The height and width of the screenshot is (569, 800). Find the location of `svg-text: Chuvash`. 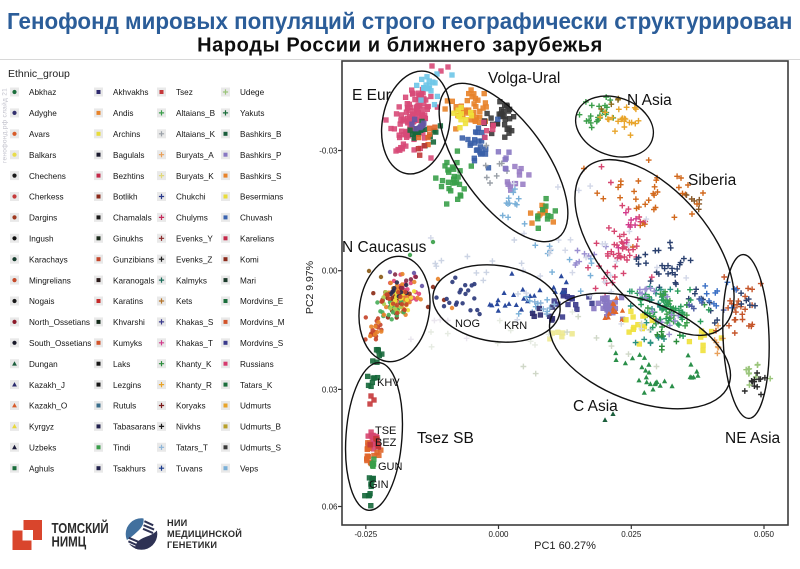

svg-text: Chuvash is located at coordinates (256, 218).